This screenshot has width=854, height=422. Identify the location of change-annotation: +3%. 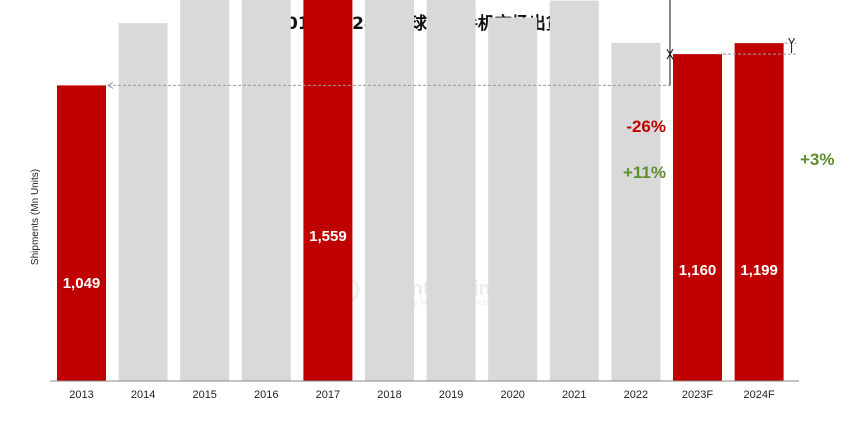
(817, 159).